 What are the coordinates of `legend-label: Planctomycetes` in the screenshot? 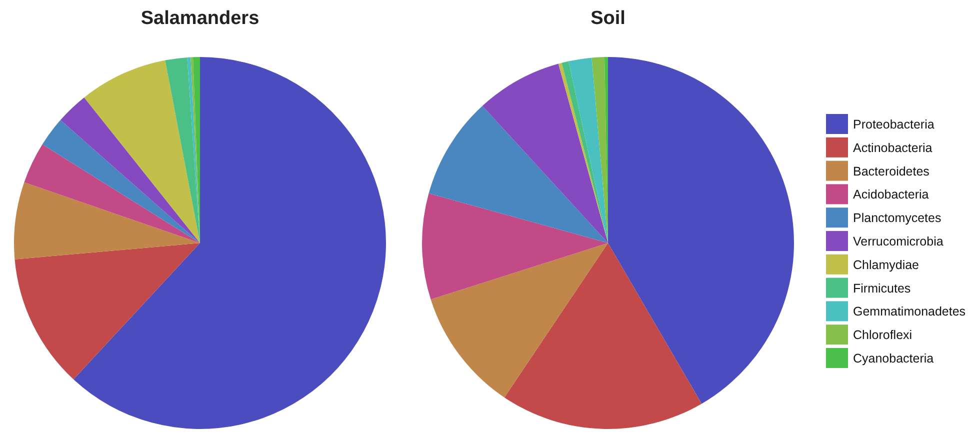 It's located at (897, 218).